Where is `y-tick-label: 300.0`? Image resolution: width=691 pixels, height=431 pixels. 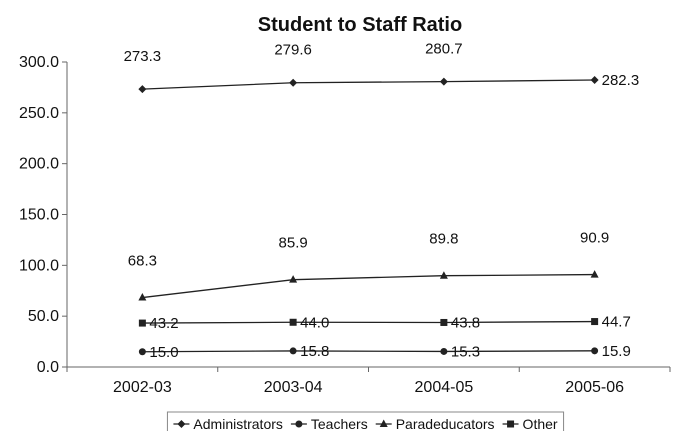 y-tick-label: 300.0 is located at coordinates (39, 62).